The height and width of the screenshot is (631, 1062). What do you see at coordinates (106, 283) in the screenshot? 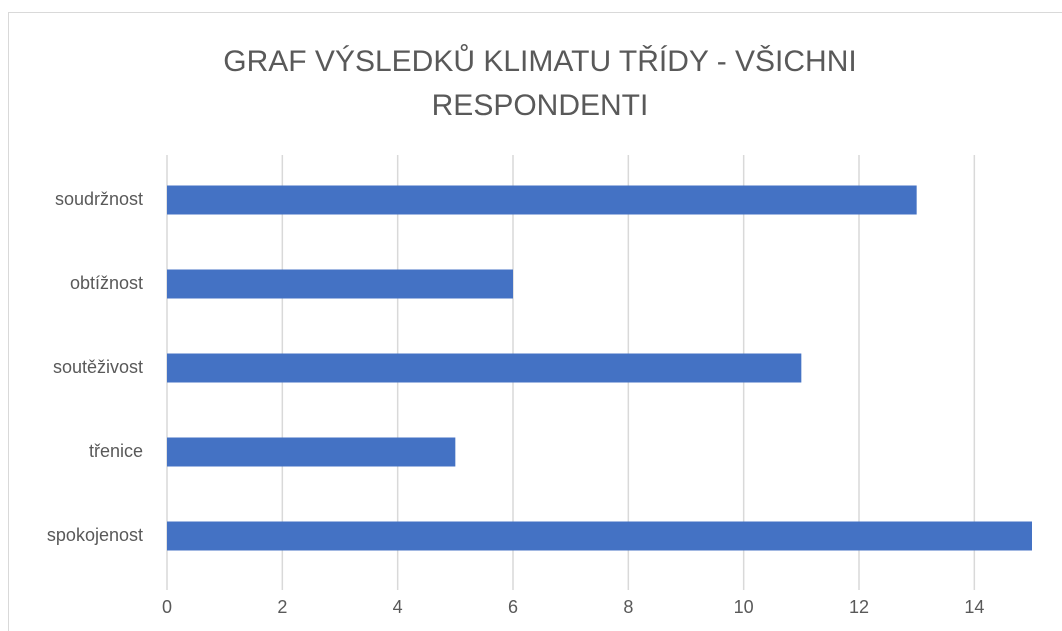
I see `y-tick-label: obtížnost` at bounding box center [106, 283].